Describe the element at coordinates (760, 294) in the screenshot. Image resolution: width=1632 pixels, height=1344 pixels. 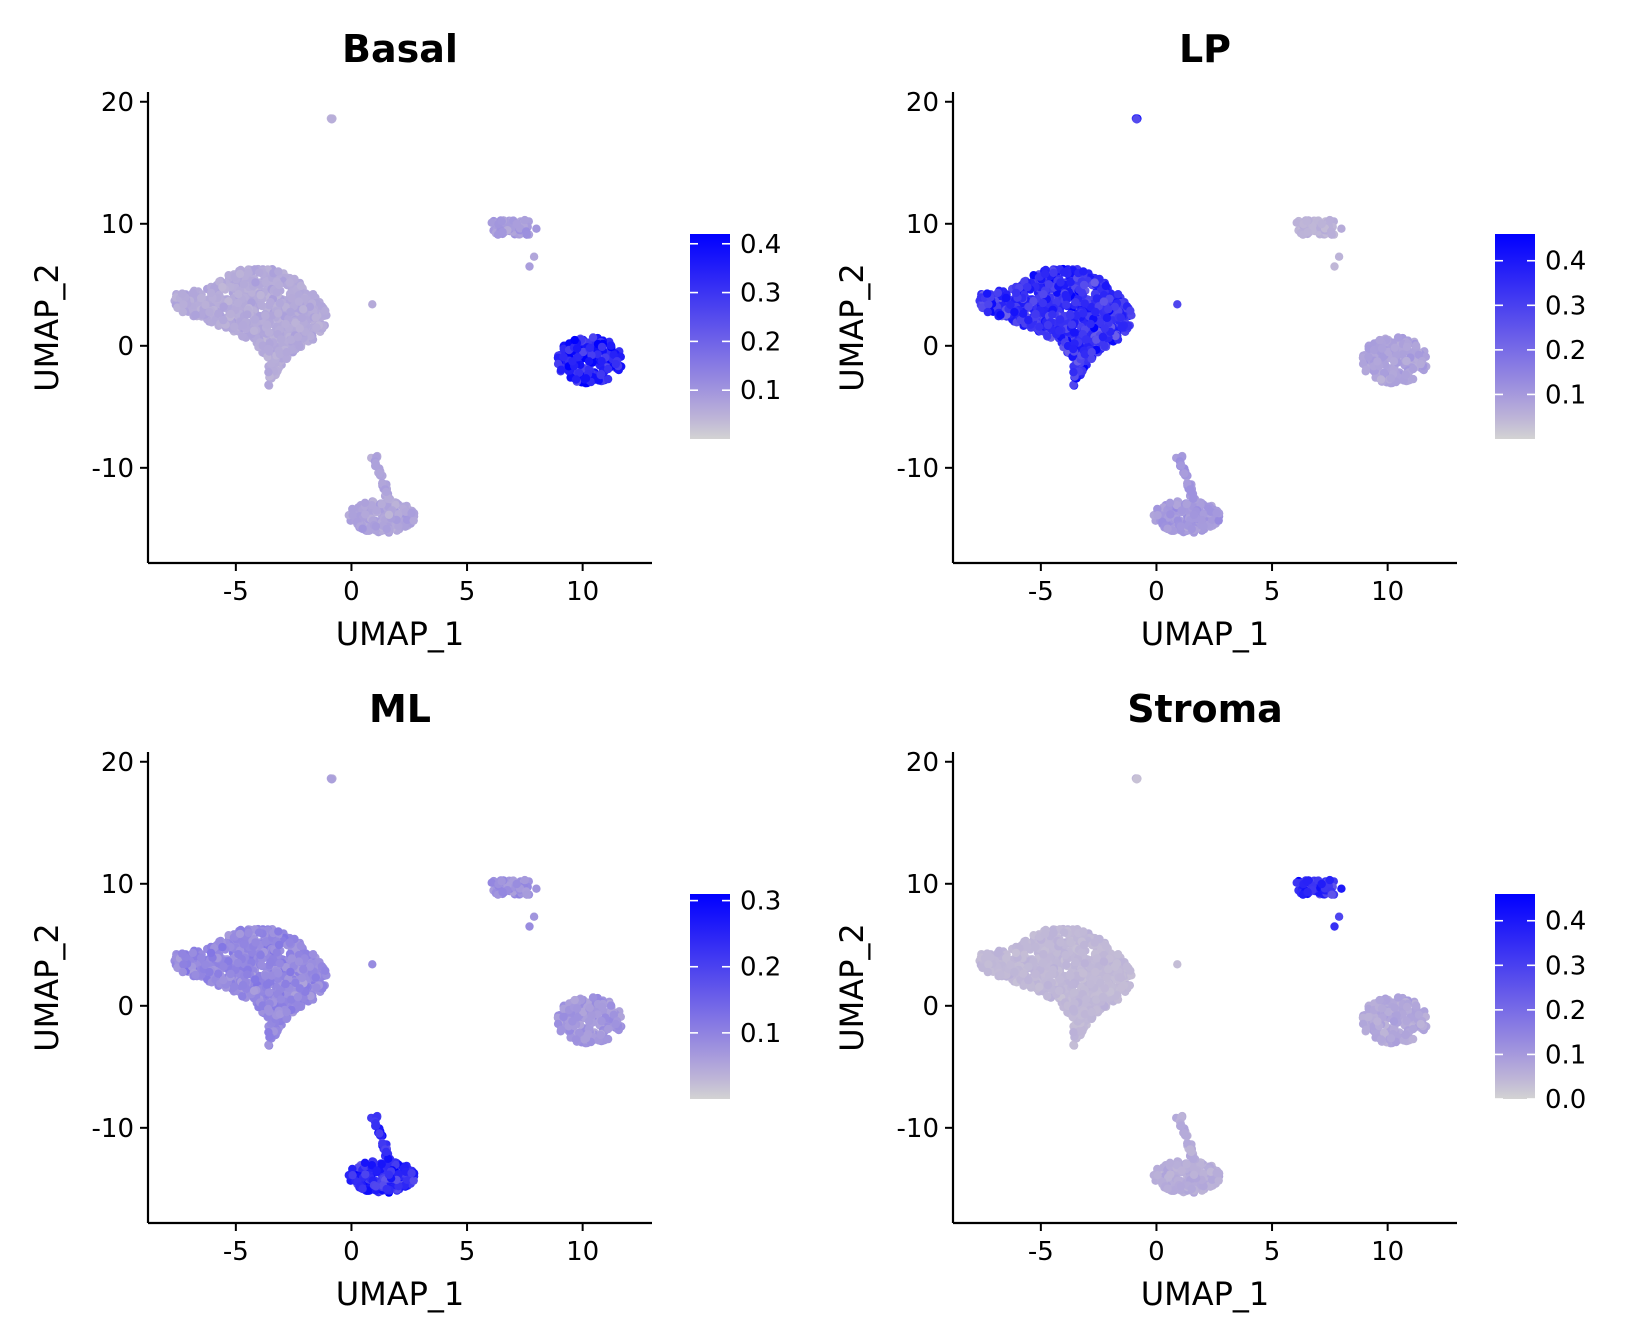
I see `colorbar-tick-label: 0.3` at that location.